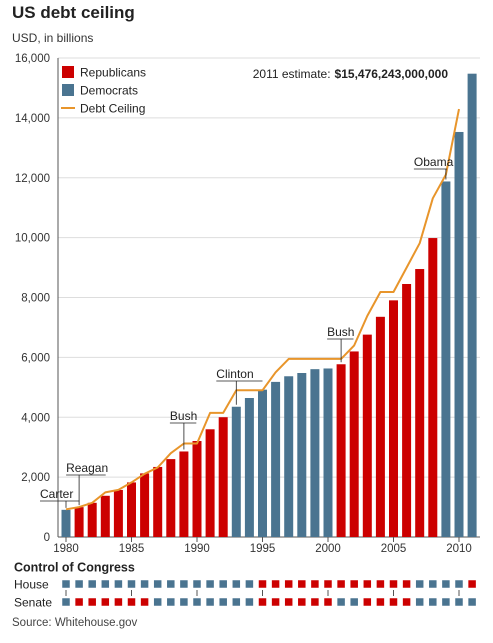 The height and width of the screenshot is (643, 493). I want to click on x-tick-label: 1985, so click(132, 549).